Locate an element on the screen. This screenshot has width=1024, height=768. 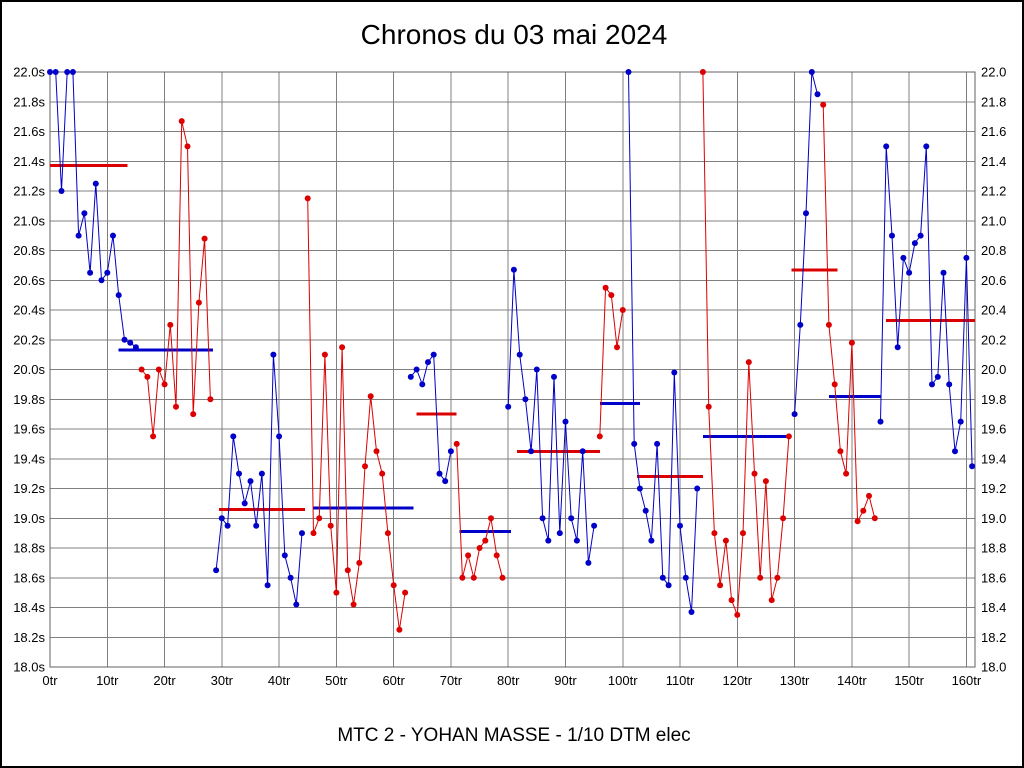
y-tick-label-left: 19.4s is located at coordinates (29, 458).